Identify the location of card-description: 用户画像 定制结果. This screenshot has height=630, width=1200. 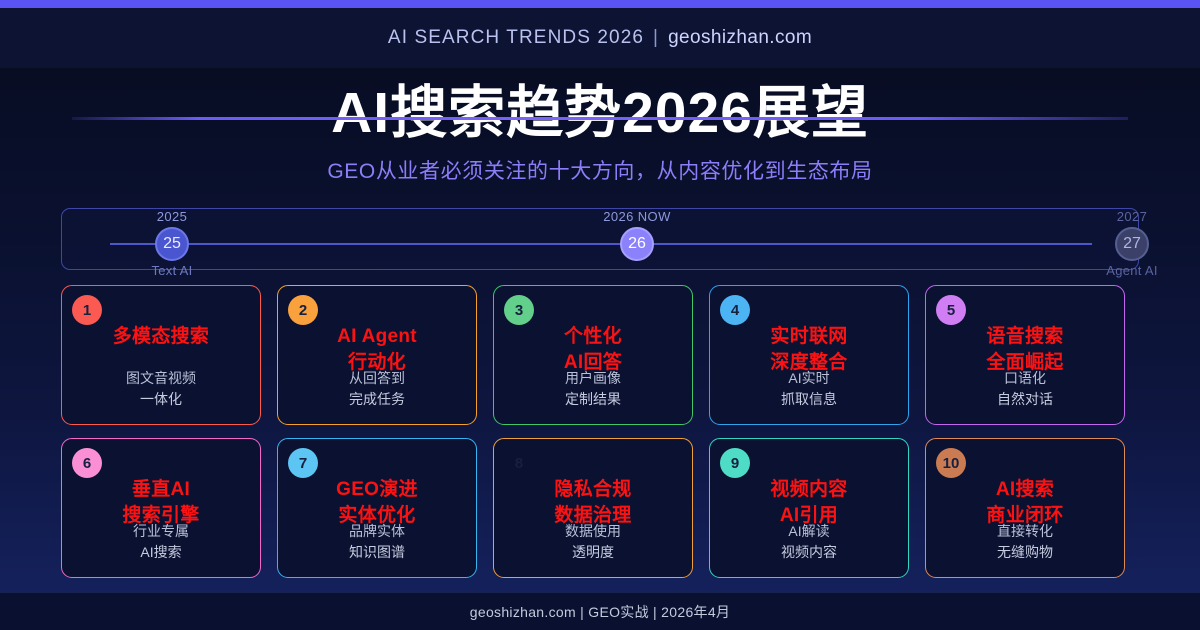
(593, 389).